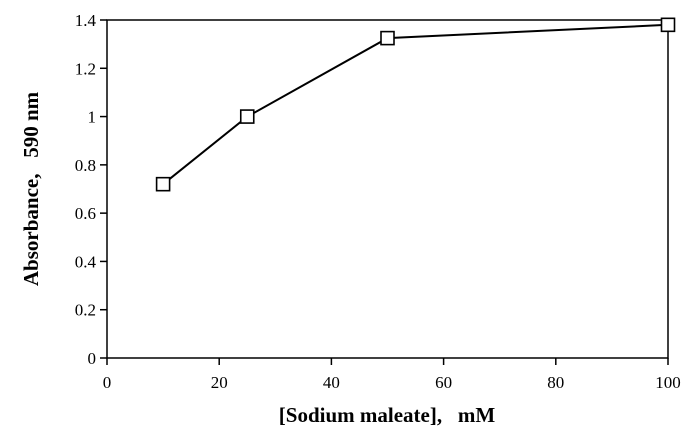  I want to click on y-tick-label: 1, so click(92, 117).